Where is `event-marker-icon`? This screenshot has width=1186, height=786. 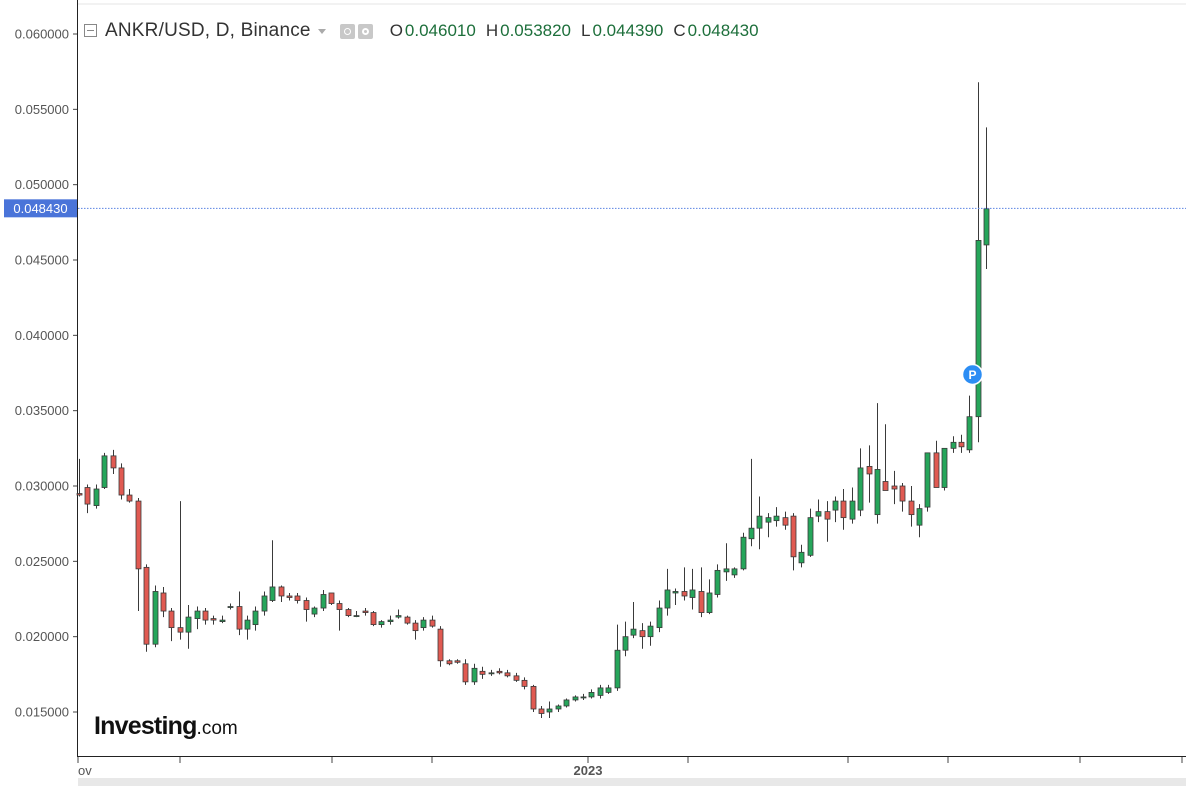
event-marker-icon is located at coordinates (972, 374).